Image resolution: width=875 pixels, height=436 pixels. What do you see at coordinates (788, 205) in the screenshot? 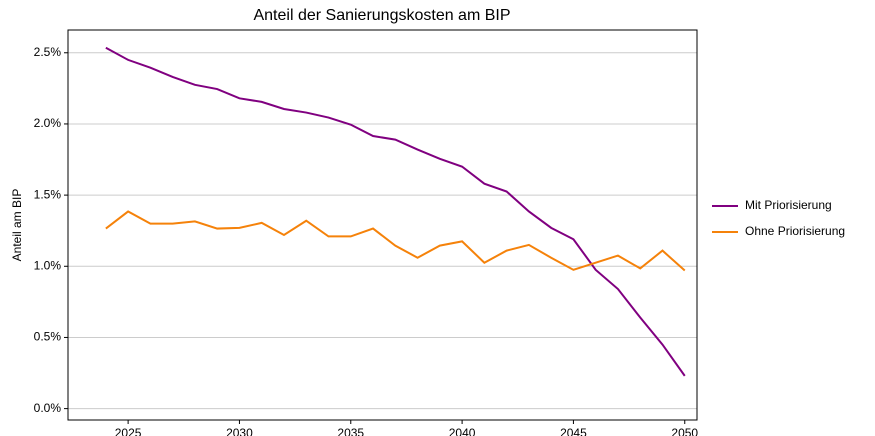
I see `legend-label: Mit Priorisierung` at bounding box center [788, 205].